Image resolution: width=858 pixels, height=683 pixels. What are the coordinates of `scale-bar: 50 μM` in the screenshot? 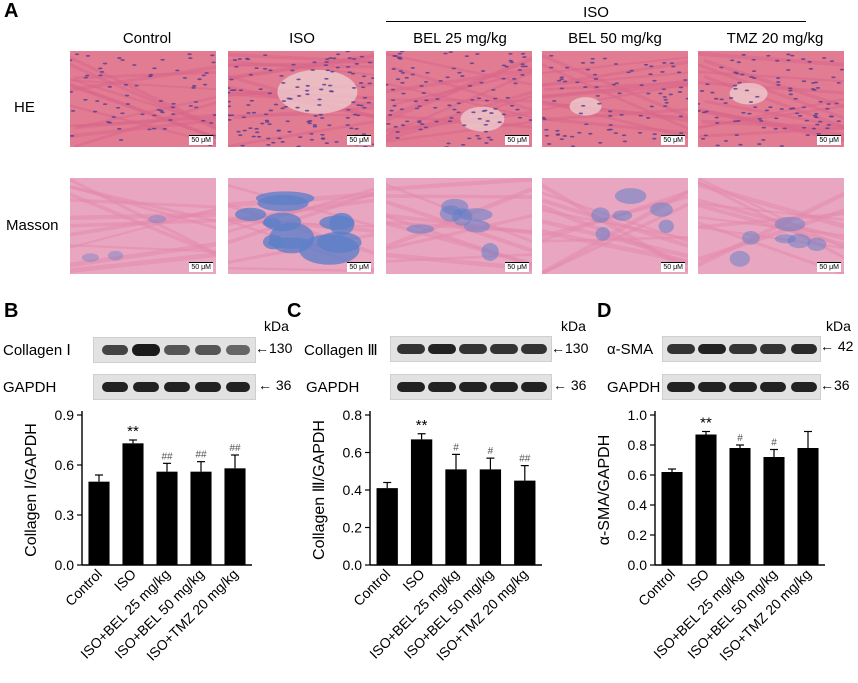 It's located at (359, 267).